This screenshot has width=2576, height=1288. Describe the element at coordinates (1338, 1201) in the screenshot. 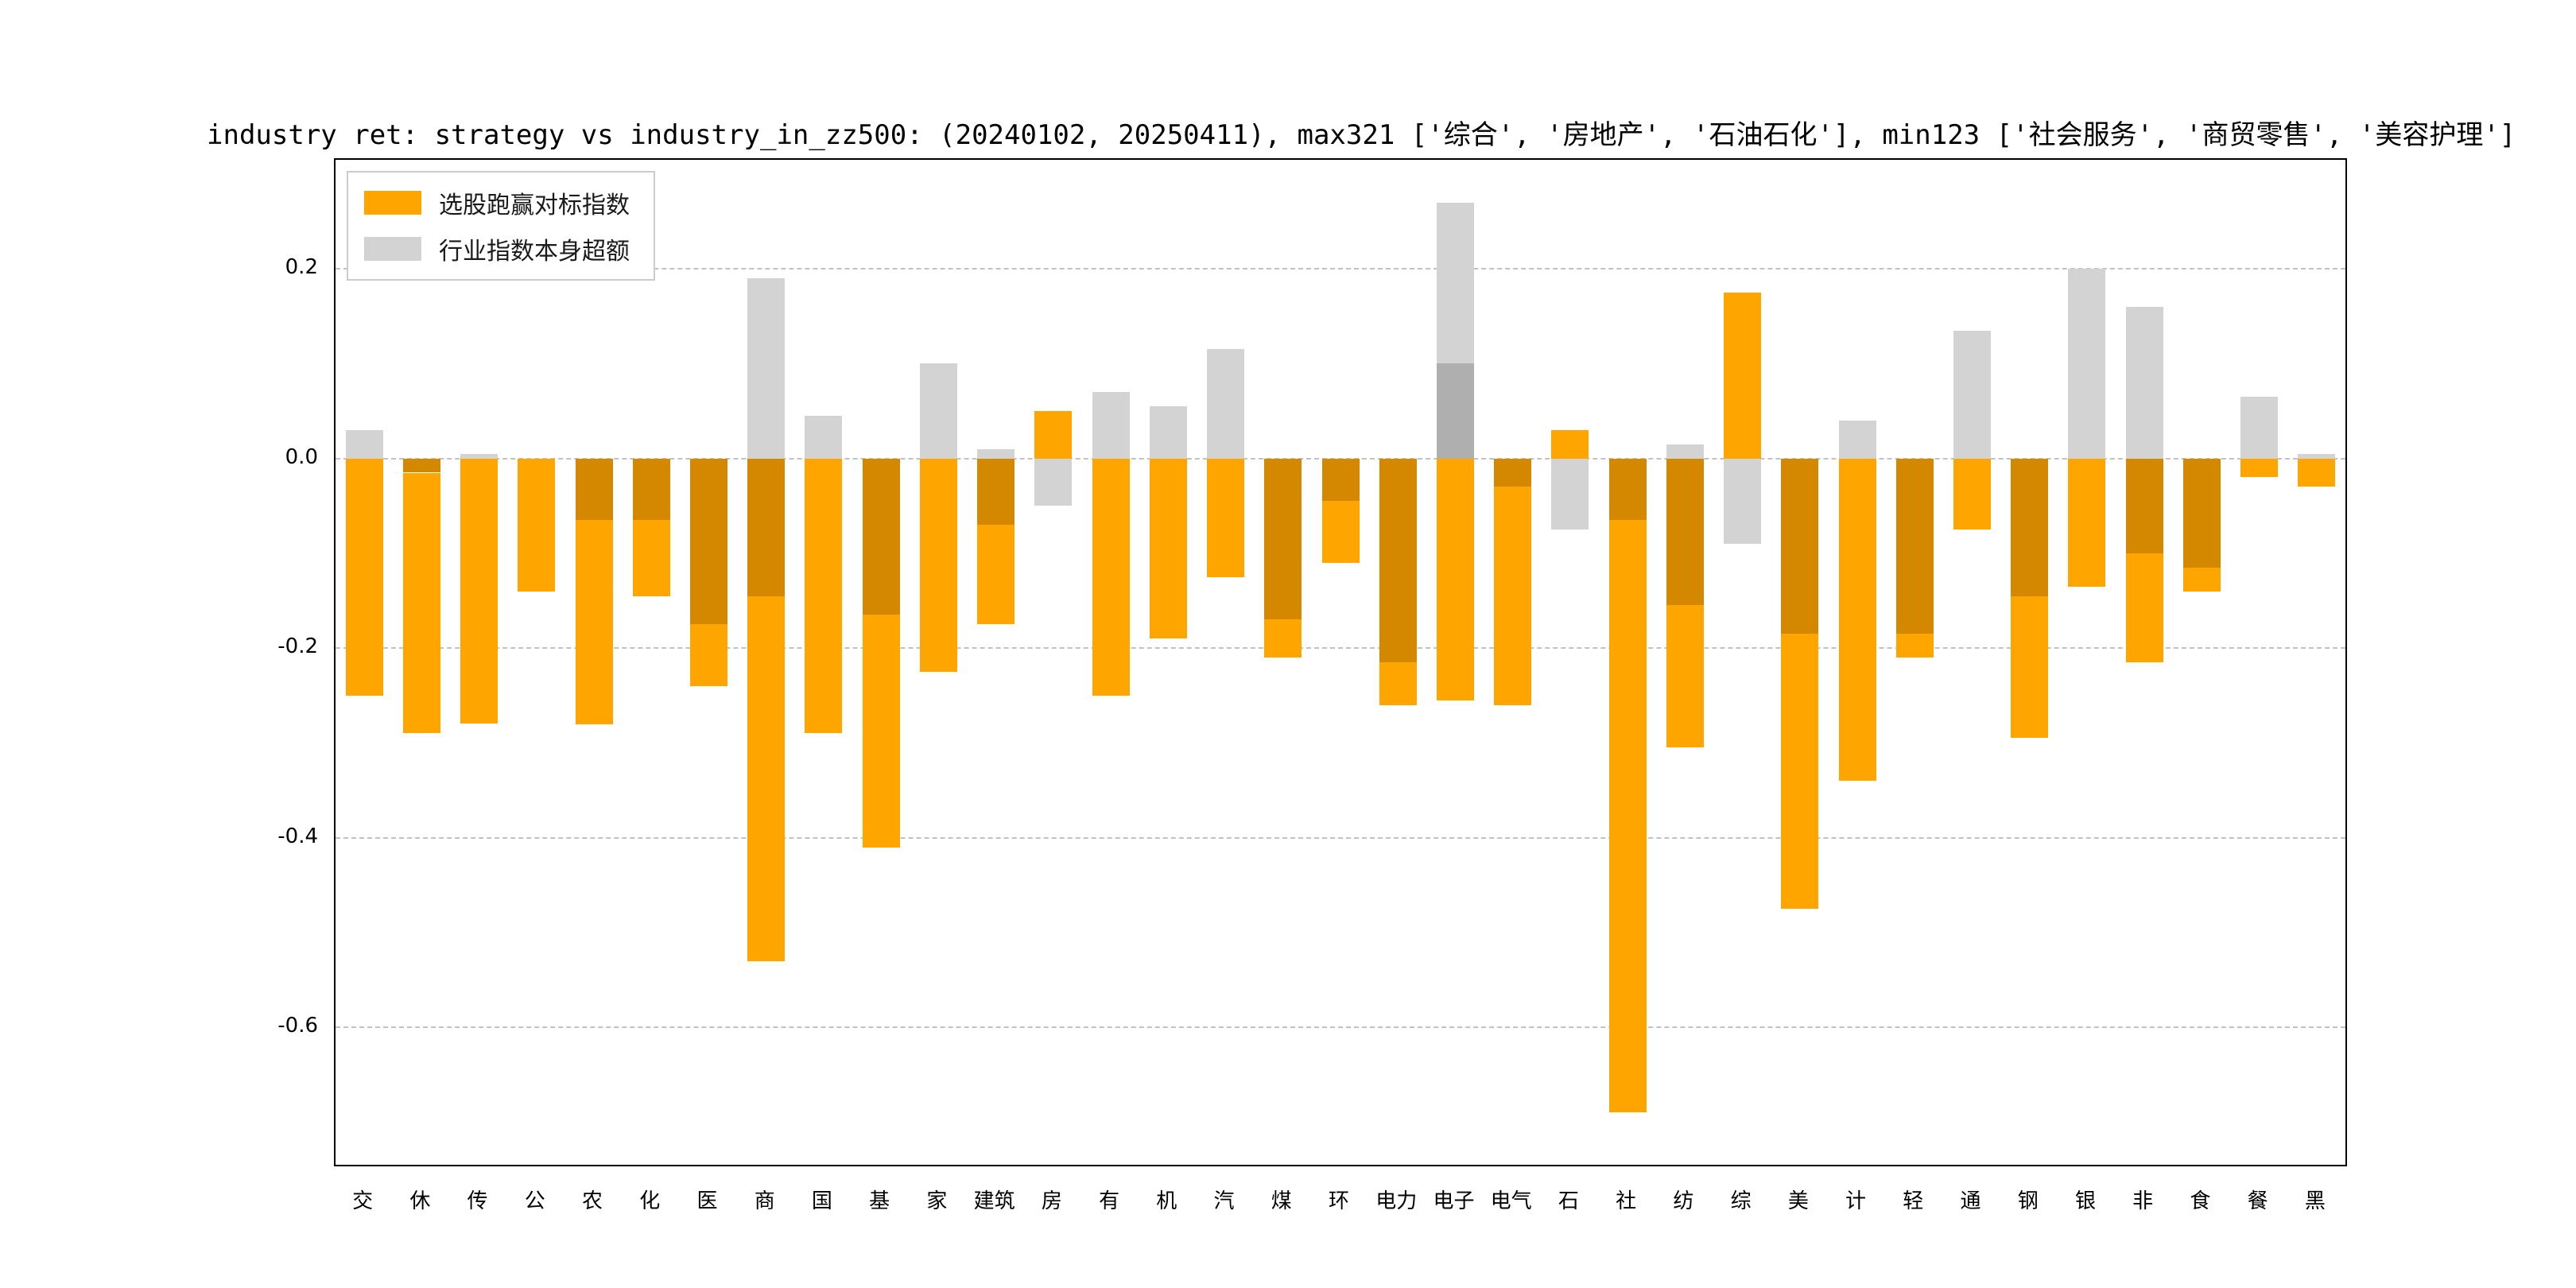

I see `x-tick-label-环: 环` at that location.